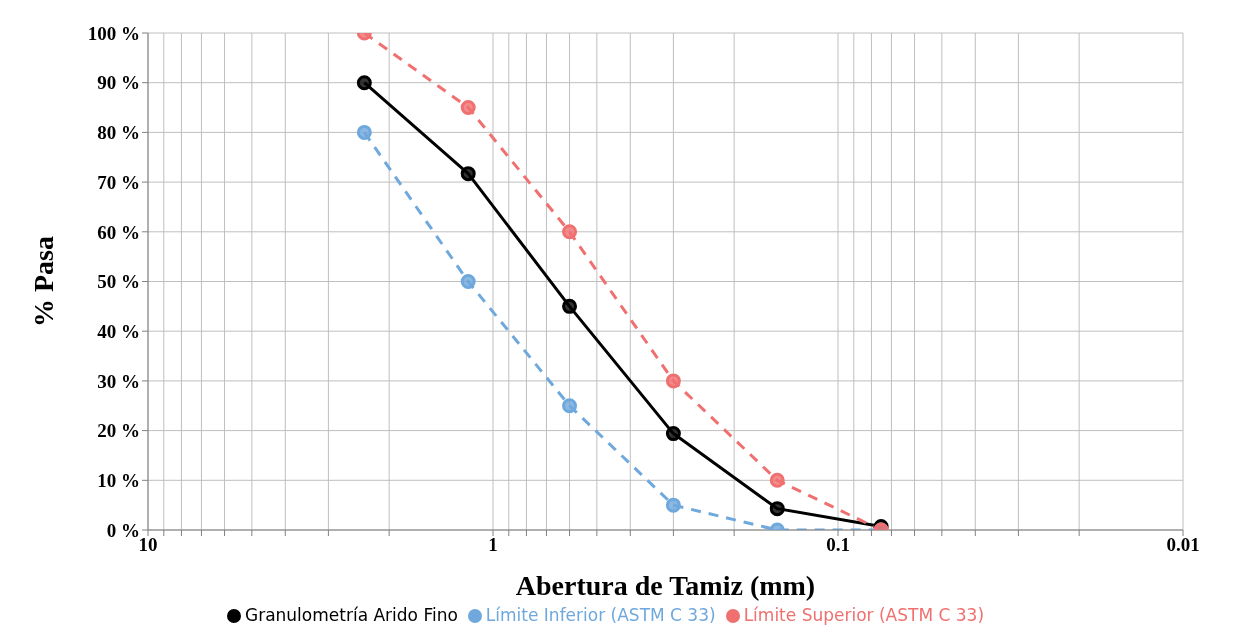  Describe the element at coordinates (118, 481) in the screenshot. I see `y-tick-label: 10 %` at that location.